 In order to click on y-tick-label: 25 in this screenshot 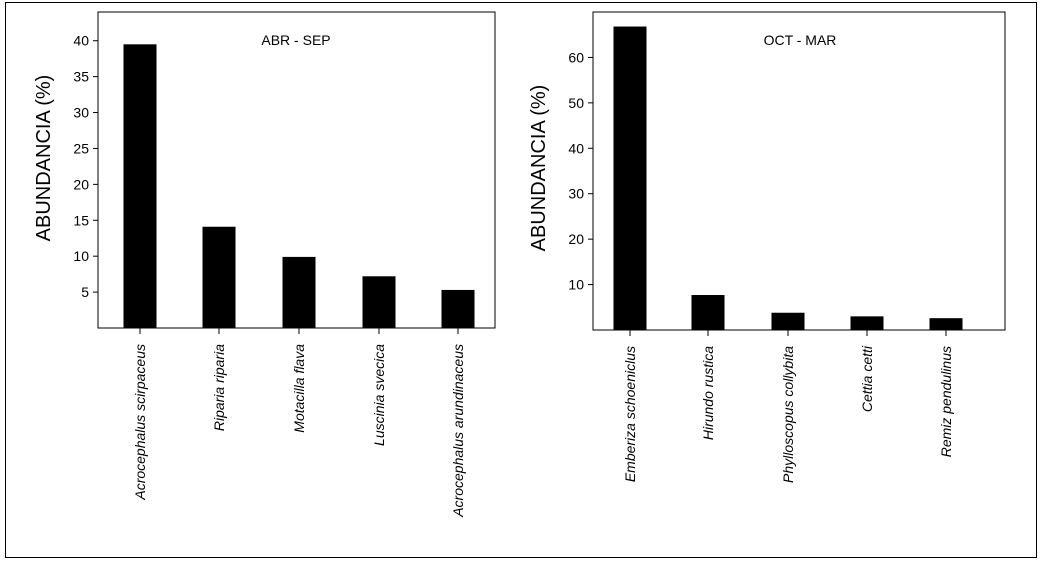, I will do `click(81, 148)`.